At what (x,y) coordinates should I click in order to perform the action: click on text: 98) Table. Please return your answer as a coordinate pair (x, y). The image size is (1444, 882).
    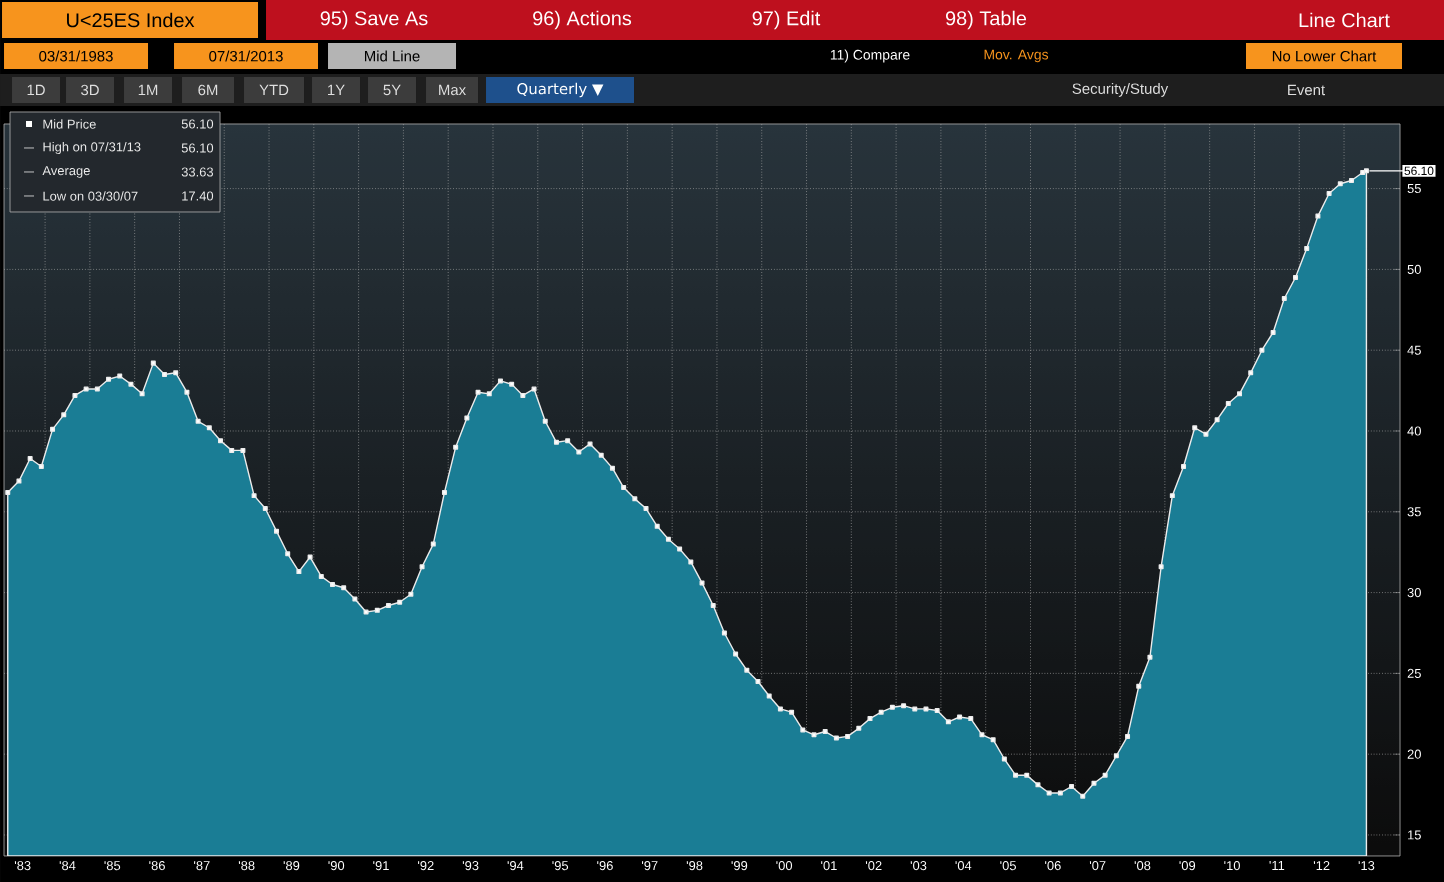
    Looking at the image, I should click on (986, 20).